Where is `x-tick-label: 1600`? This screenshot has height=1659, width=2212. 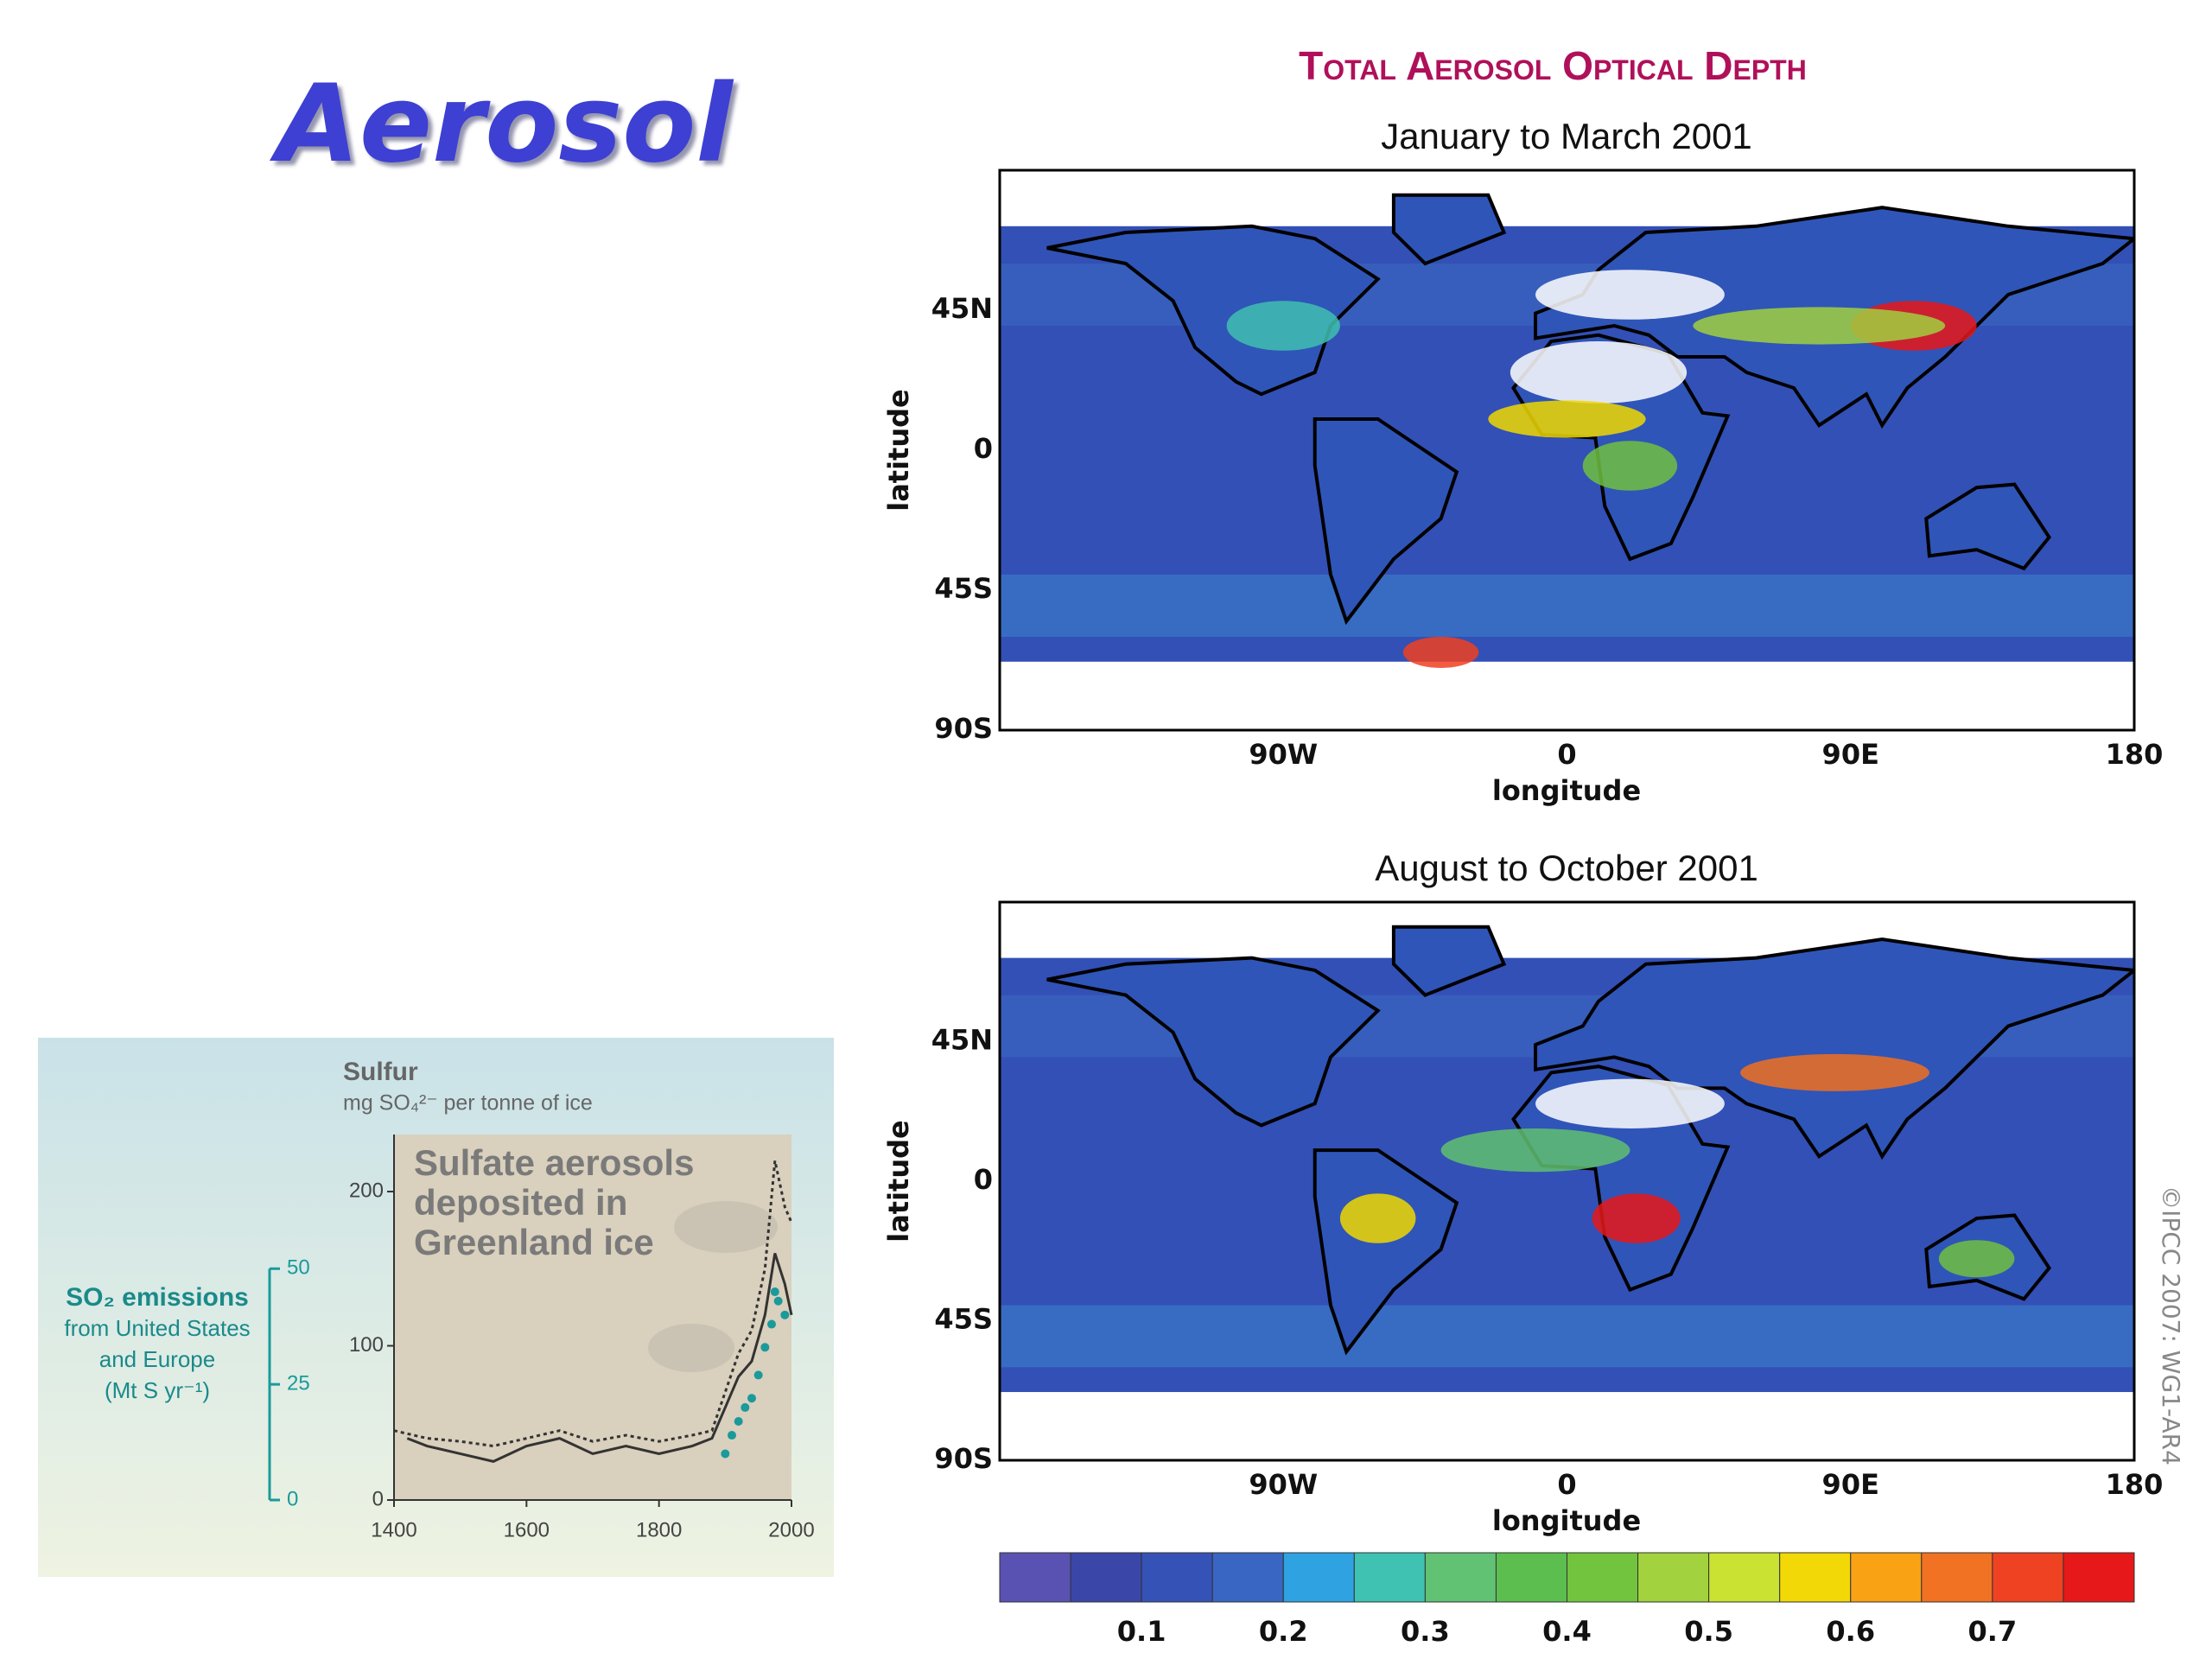 x-tick-label: 1600 is located at coordinates (527, 1529).